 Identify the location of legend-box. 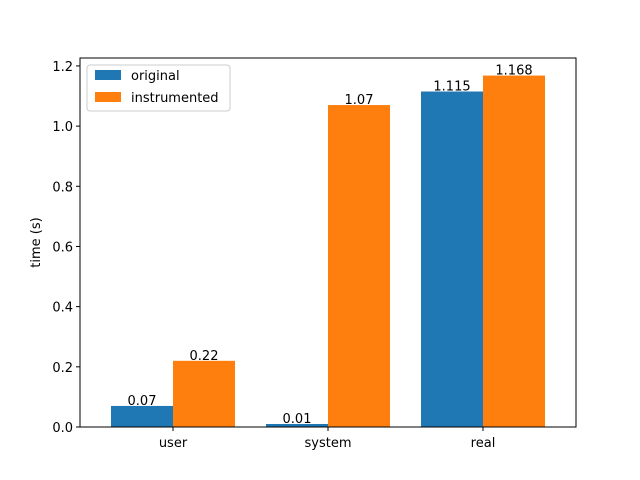
(158, 88).